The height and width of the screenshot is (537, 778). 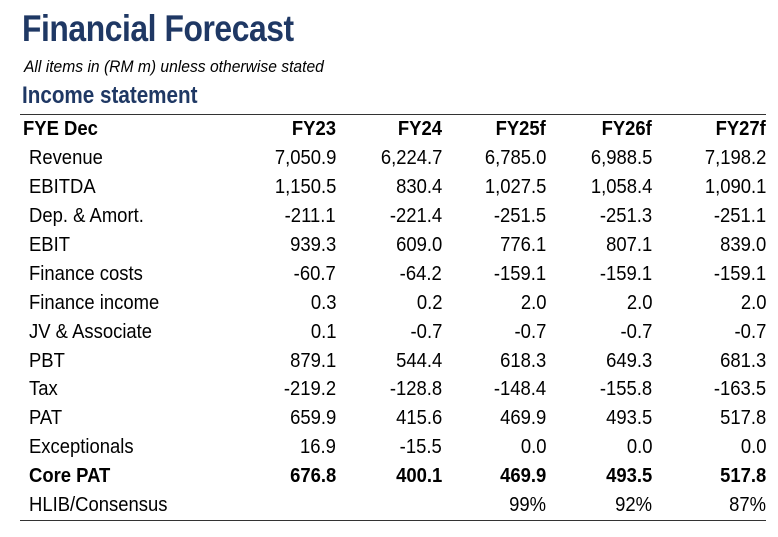 What do you see at coordinates (625, 216) in the screenshot?
I see `table-cell: -251.3` at bounding box center [625, 216].